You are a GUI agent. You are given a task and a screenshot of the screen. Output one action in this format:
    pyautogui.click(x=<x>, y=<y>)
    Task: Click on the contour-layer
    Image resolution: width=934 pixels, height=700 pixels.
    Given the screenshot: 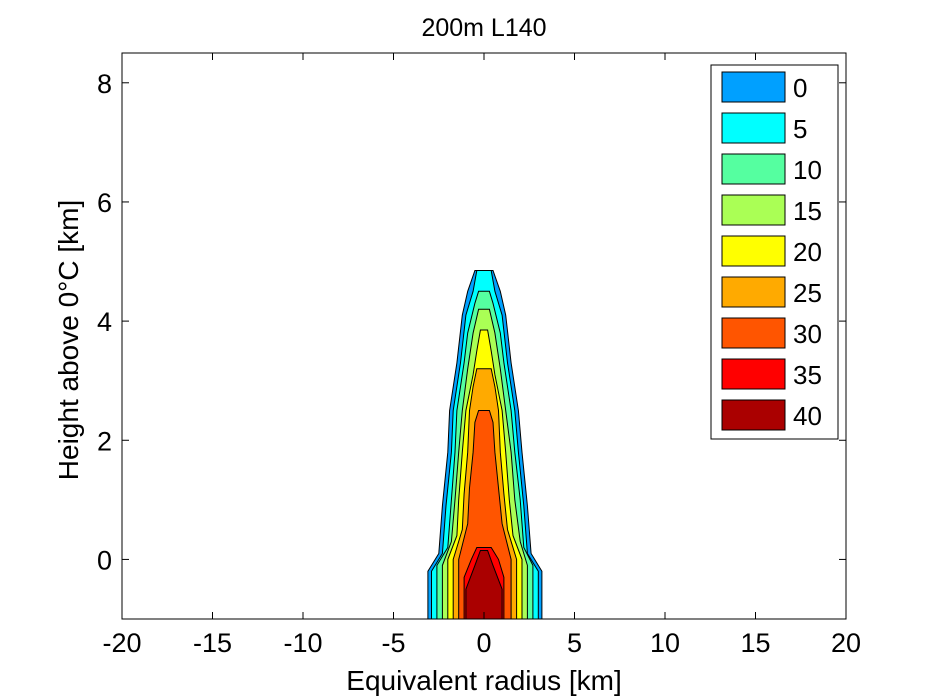 What is the action you would take?
    pyautogui.click(x=485, y=445)
    